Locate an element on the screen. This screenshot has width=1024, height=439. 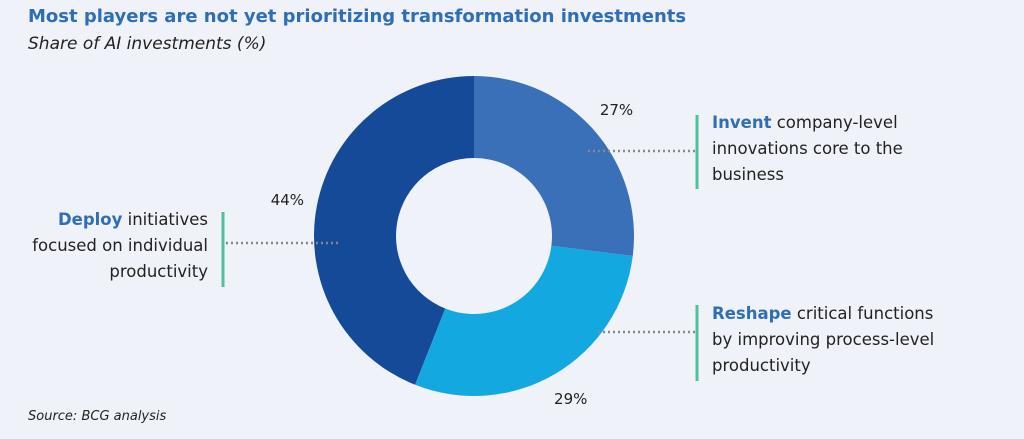
annotation-keyword: Invent is located at coordinates (742, 122).